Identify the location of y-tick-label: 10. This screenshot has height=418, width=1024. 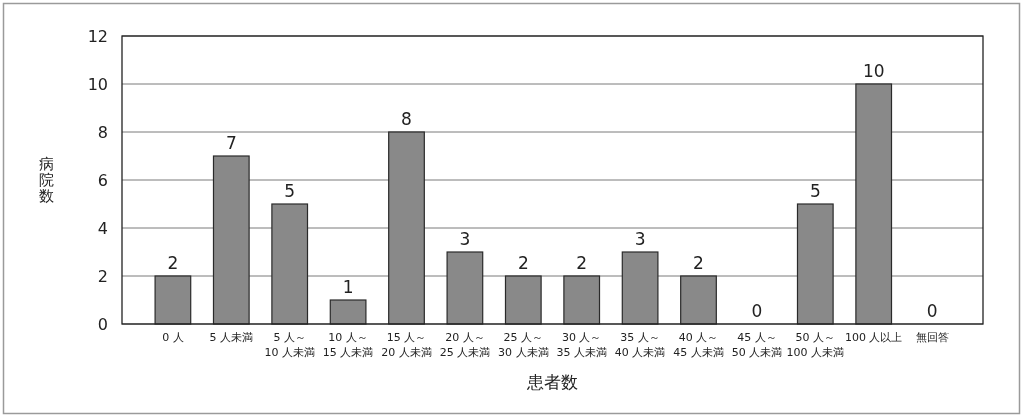
(97, 84).